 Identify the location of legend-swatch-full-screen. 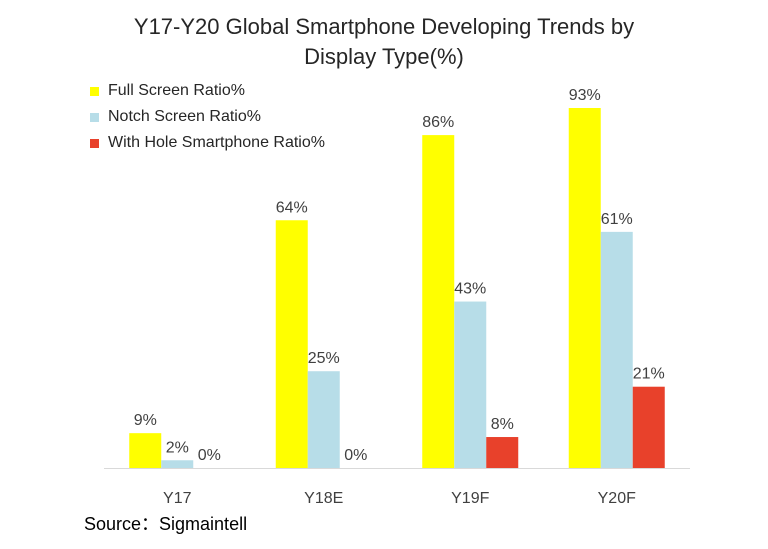
(94, 91).